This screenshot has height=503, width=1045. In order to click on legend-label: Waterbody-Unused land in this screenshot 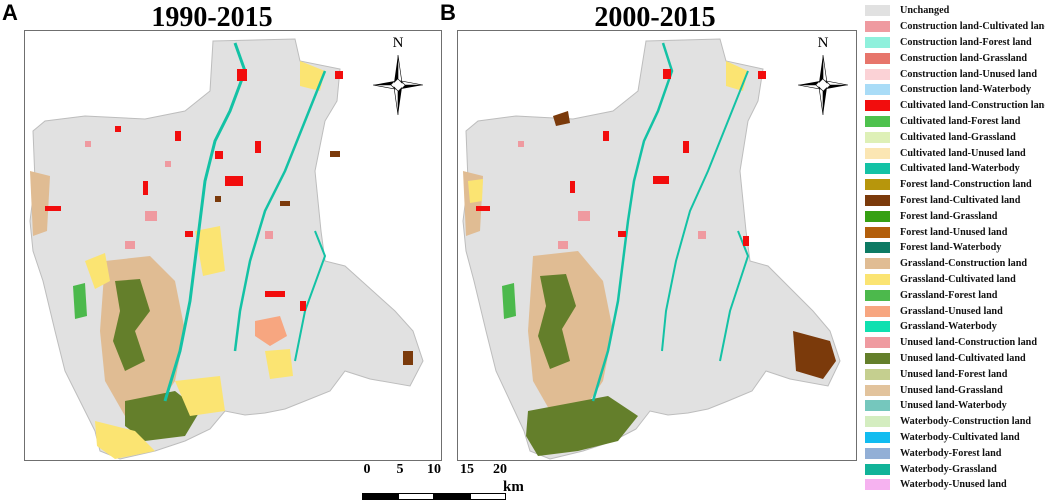, I will do `click(953, 485)`.